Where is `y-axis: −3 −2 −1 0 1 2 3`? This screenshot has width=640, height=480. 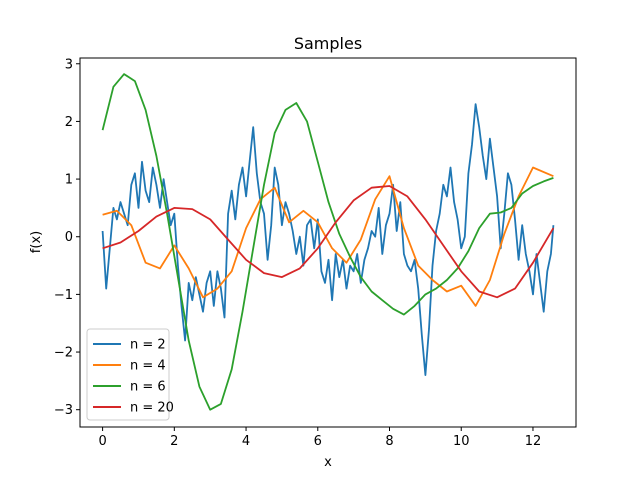
y-axis: −3 −2 −1 0 1 2 3 is located at coordinates (67, 237).